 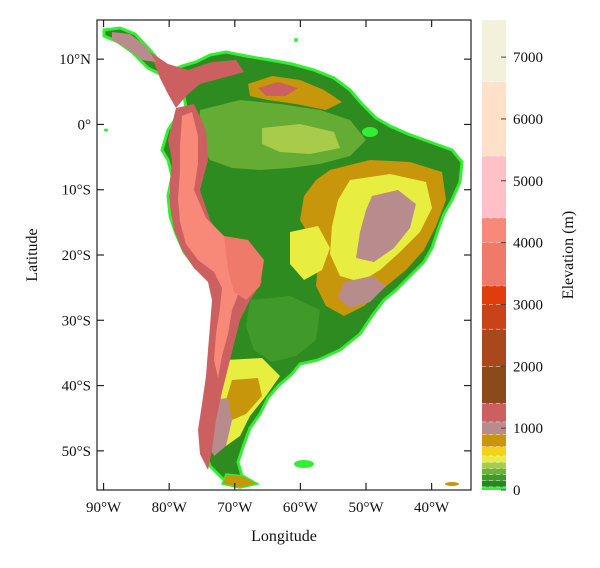 What do you see at coordinates (283, 329) in the screenshot?
I see `pampas-plain` at bounding box center [283, 329].